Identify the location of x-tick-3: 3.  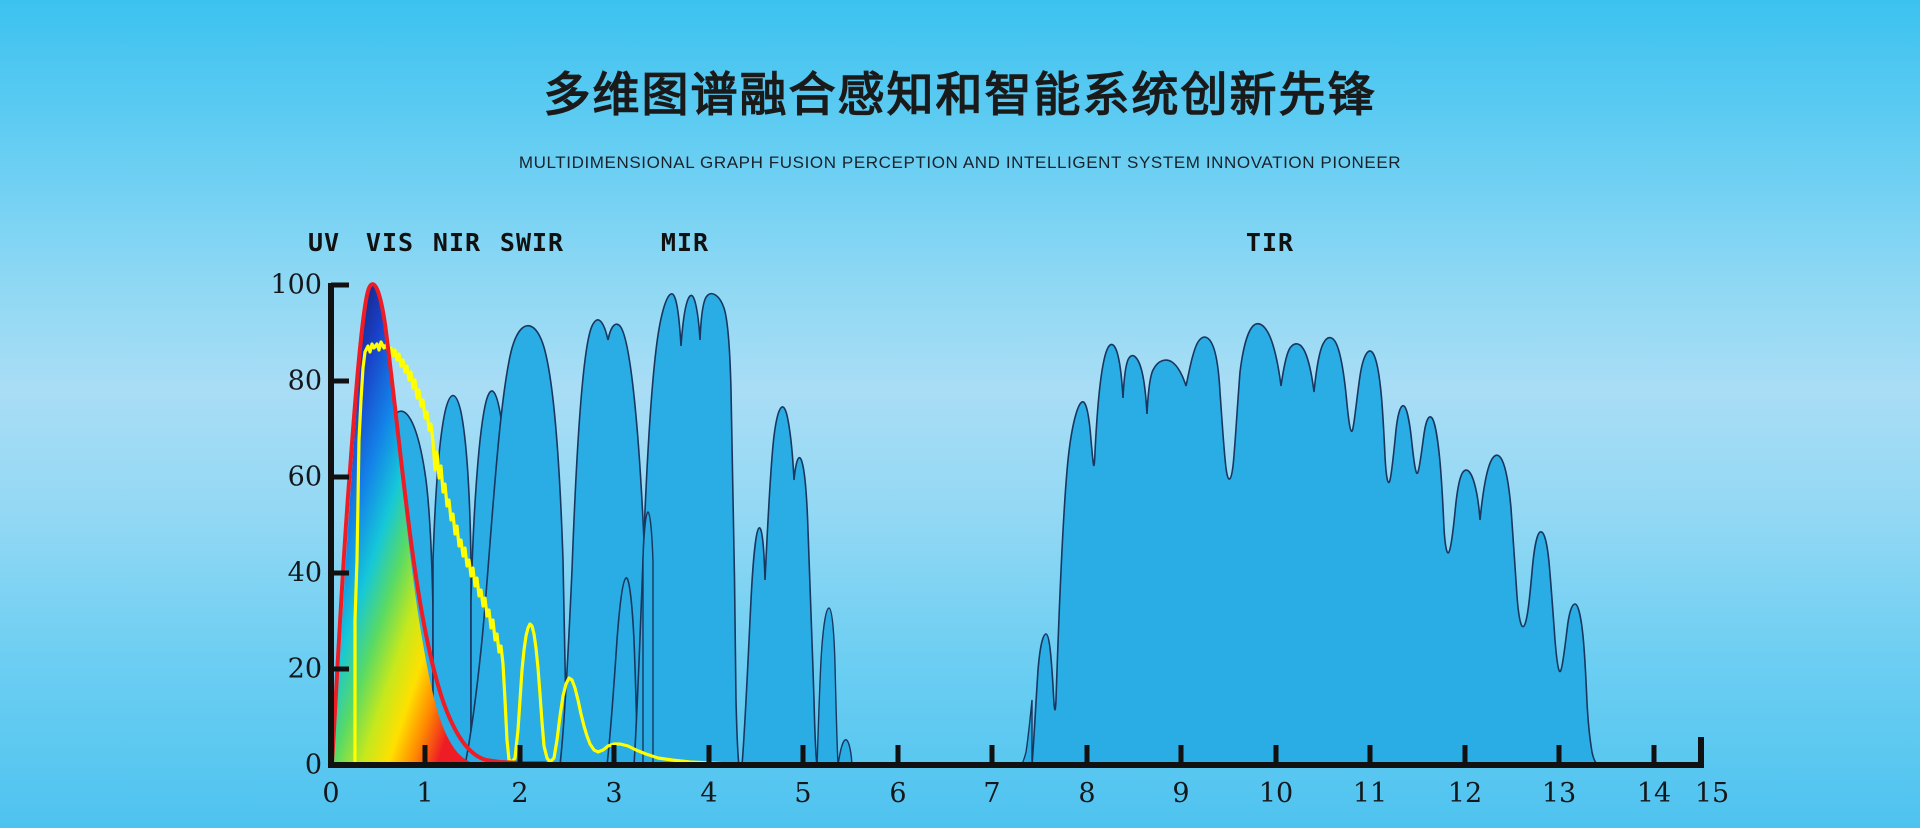
(614, 793).